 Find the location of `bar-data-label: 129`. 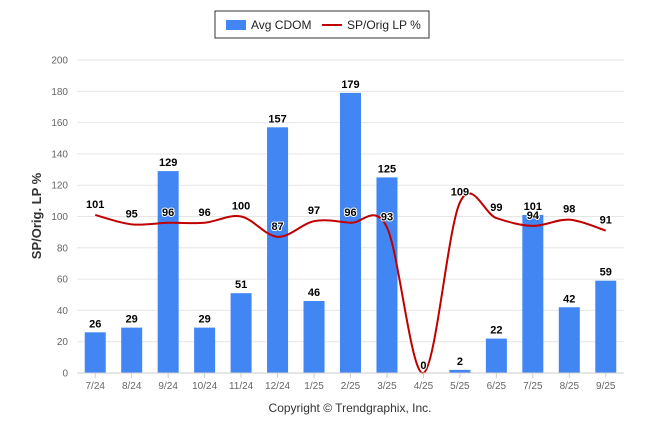

bar-data-label: 129 is located at coordinates (168, 163).